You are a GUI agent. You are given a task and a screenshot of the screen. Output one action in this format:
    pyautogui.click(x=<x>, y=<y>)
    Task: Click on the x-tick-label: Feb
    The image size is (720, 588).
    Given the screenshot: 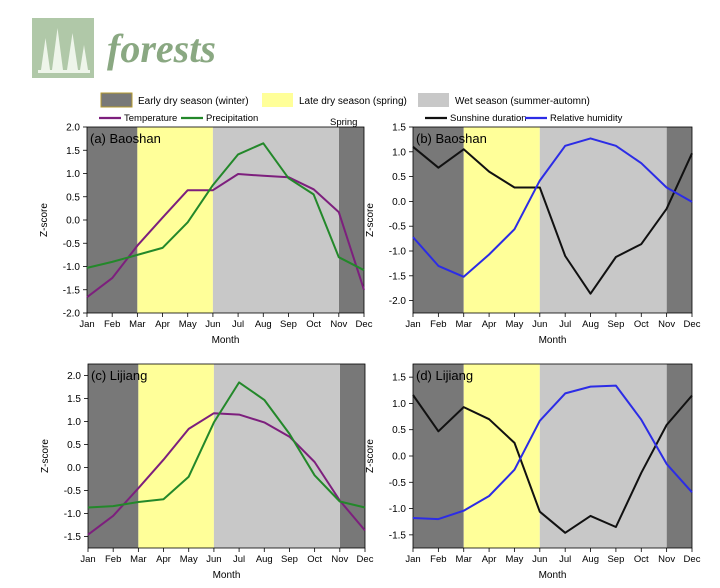 What is the action you would take?
    pyautogui.click(x=438, y=324)
    